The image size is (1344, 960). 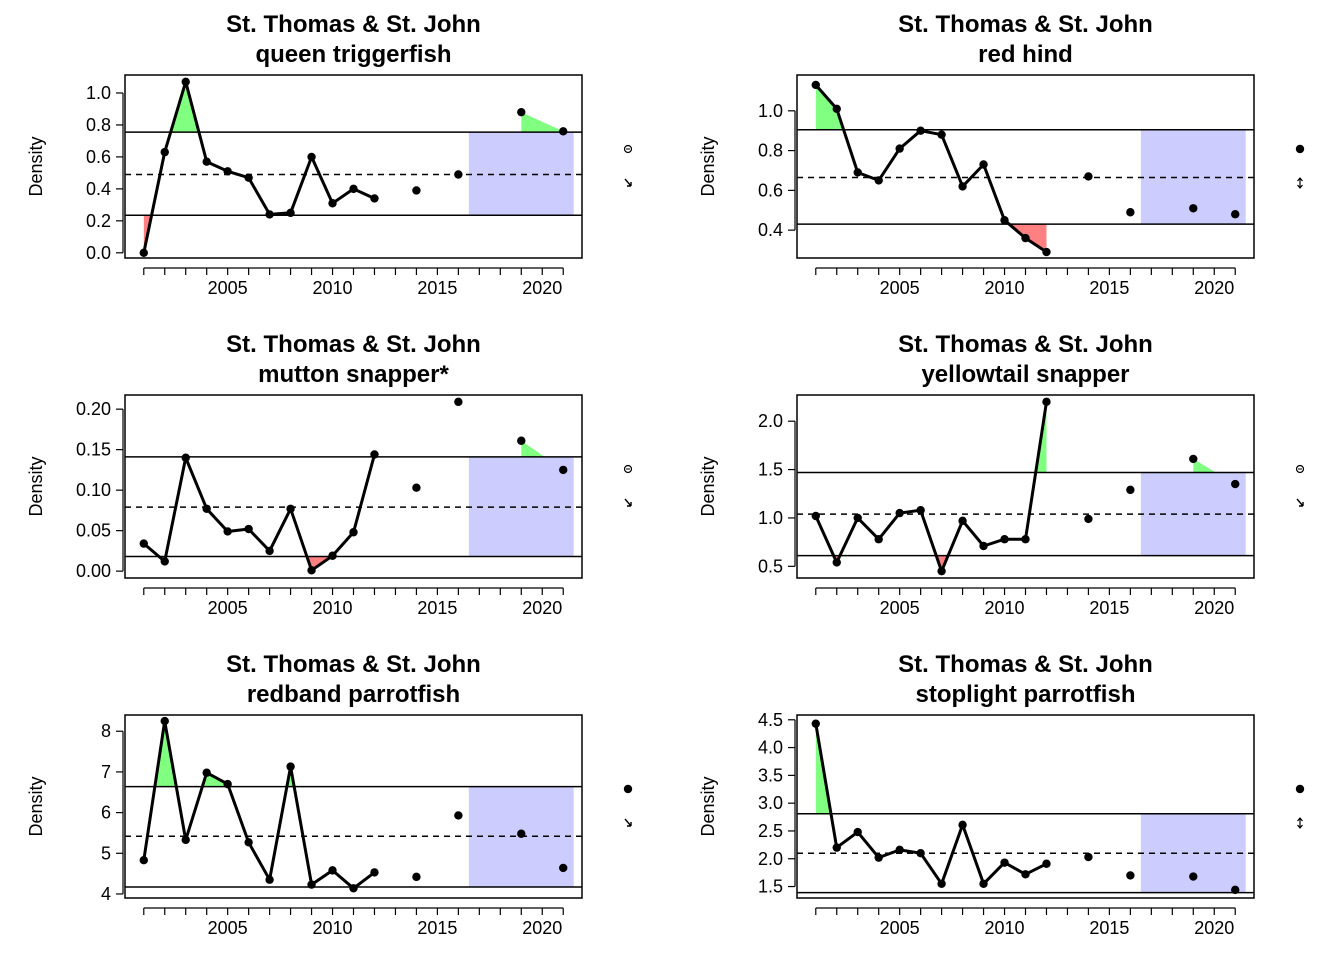 I want to click on y-tick-label: 4, so click(x=106, y=894).